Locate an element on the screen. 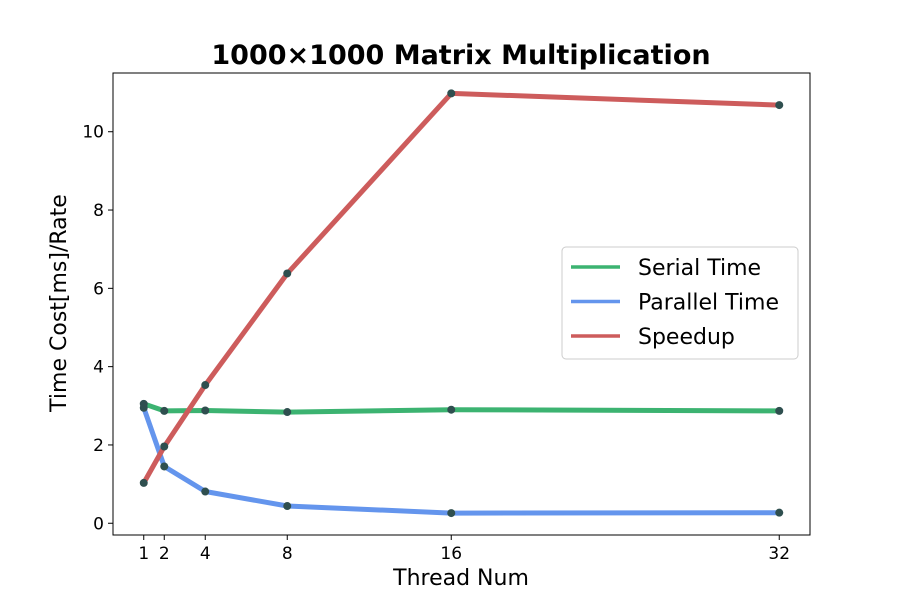 The width and height of the screenshot is (900, 600). legend-box is located at coordinates (680, 303).